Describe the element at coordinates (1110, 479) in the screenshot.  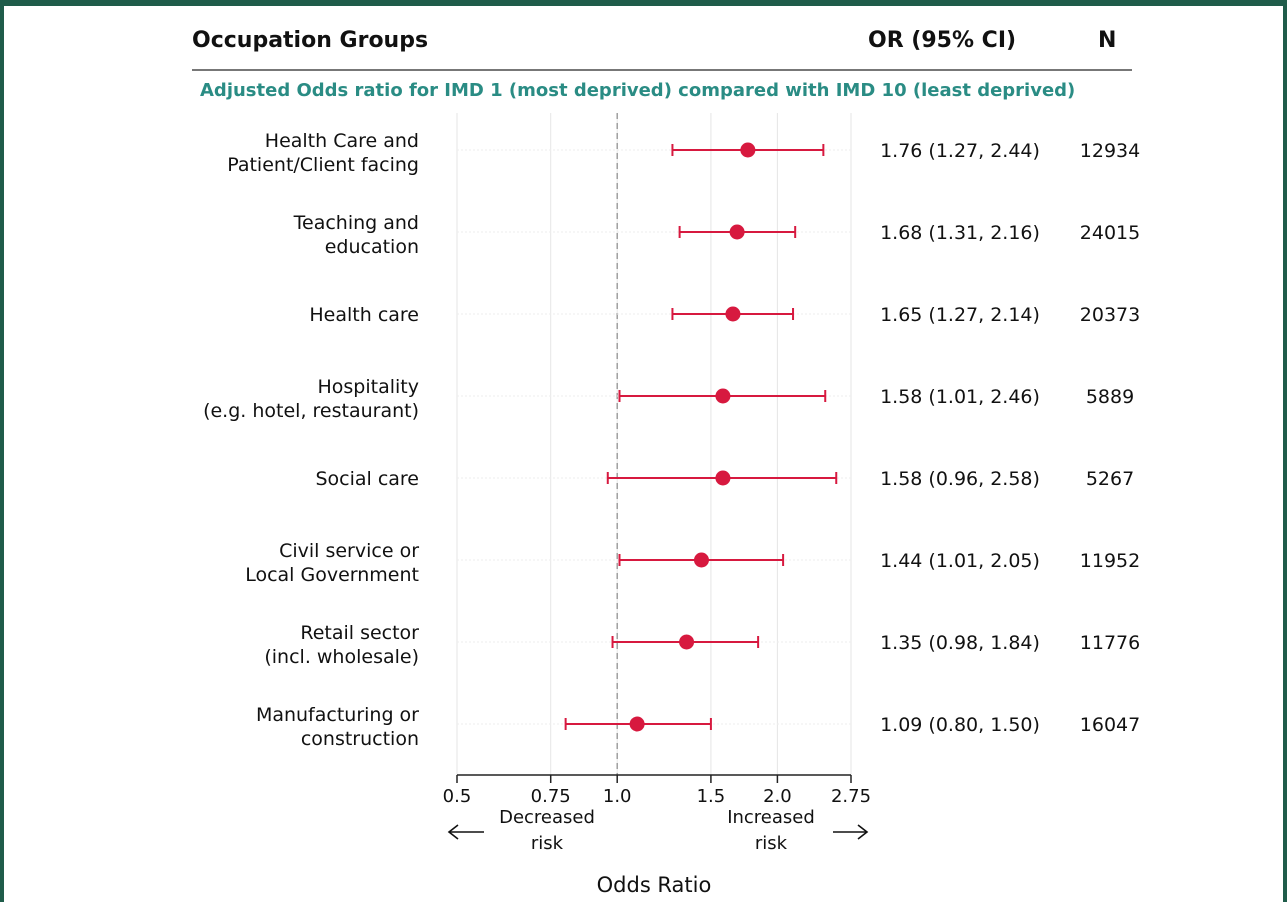
I see `sample-size-value: 5267` at that location.